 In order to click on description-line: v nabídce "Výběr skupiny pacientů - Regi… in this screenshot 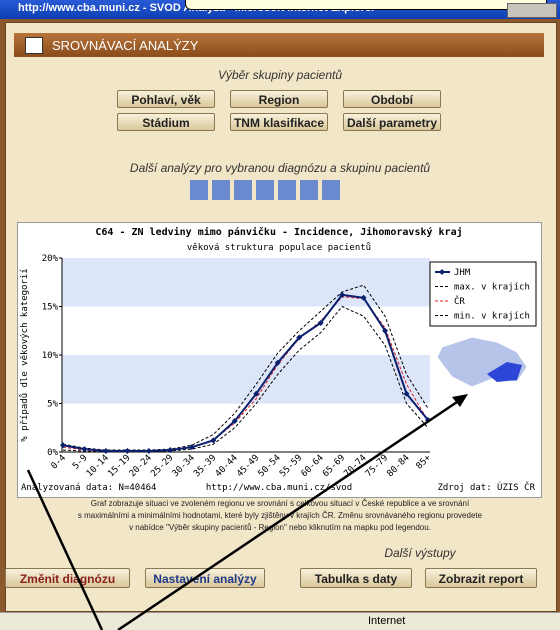, I will do `click(280, 527)`.